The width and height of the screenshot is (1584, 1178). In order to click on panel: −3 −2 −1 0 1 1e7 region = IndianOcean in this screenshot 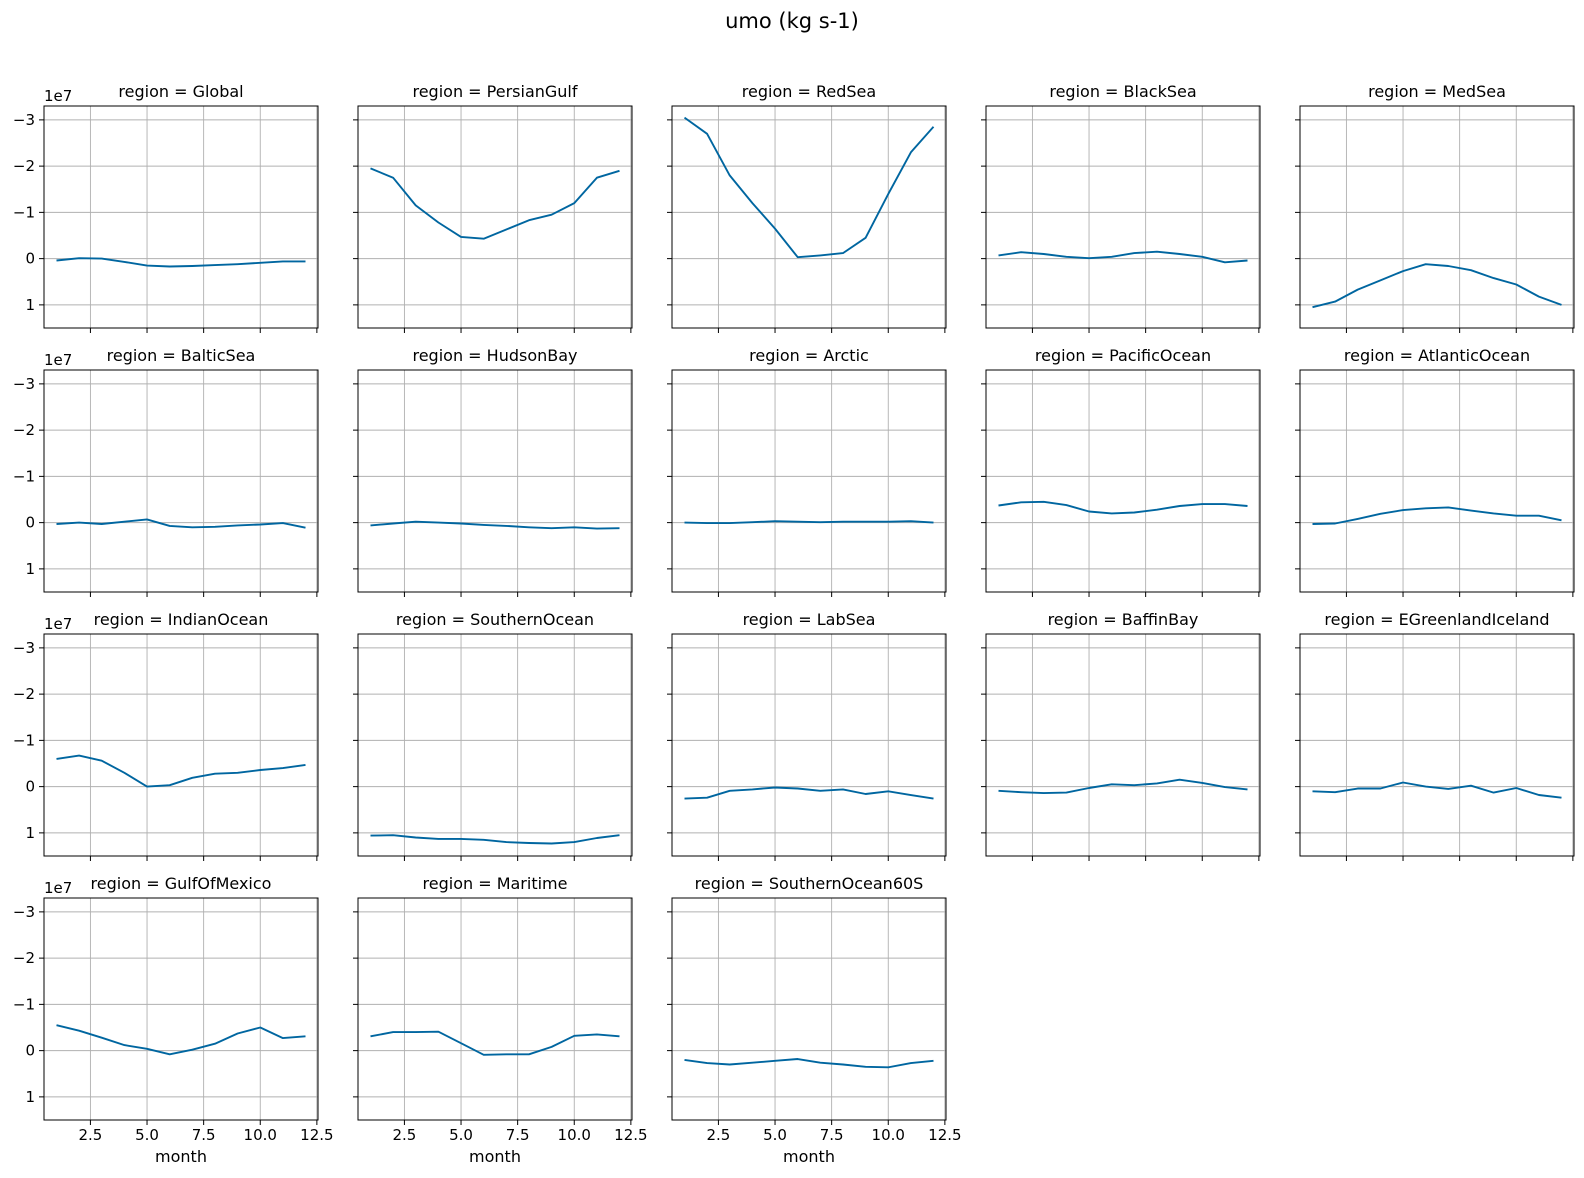, I will do `click(166, 735)`.